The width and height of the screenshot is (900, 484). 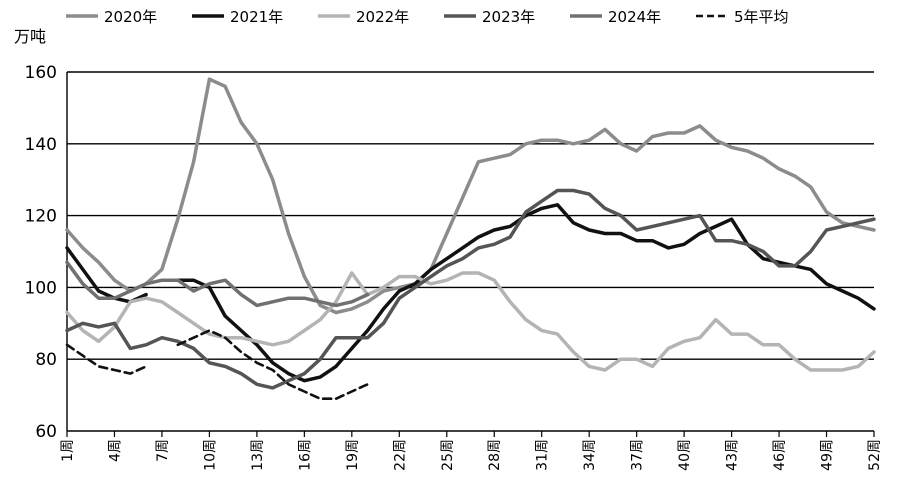 I want to click on x-tick-label-19: 19周, so click(x=353, y=455).